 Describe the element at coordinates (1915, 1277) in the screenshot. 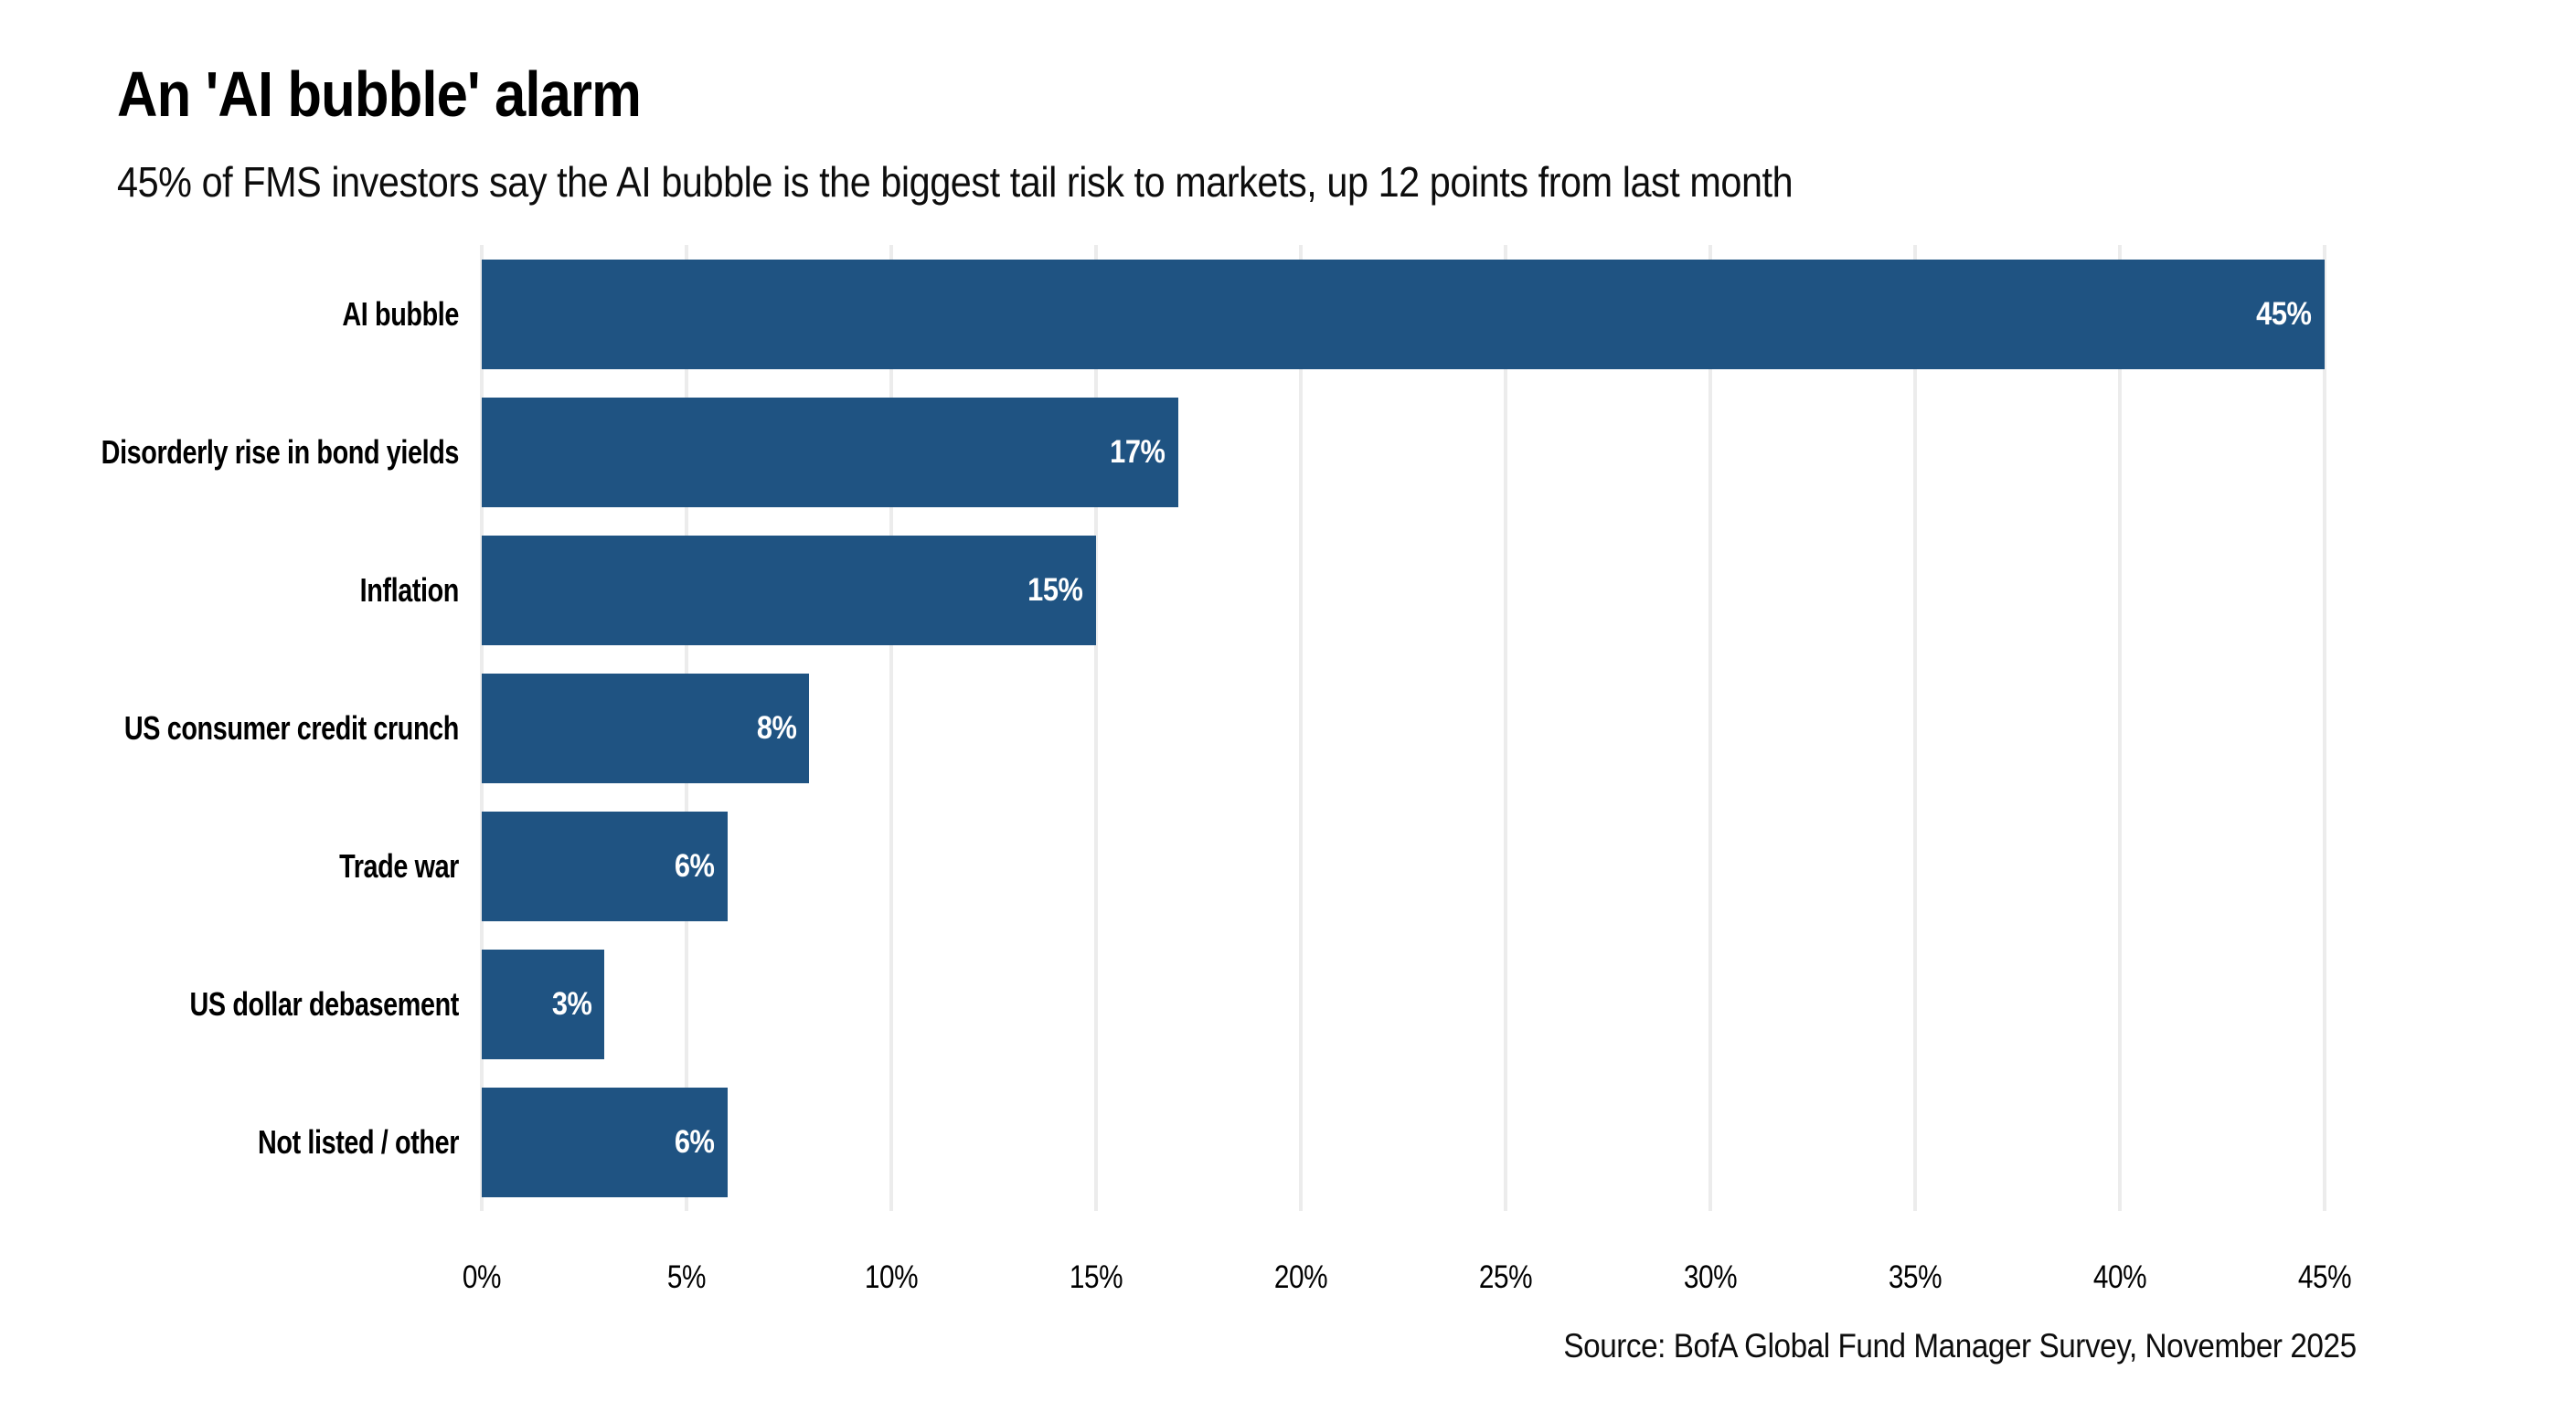

I see `x-tick-label: 35%` at that location.